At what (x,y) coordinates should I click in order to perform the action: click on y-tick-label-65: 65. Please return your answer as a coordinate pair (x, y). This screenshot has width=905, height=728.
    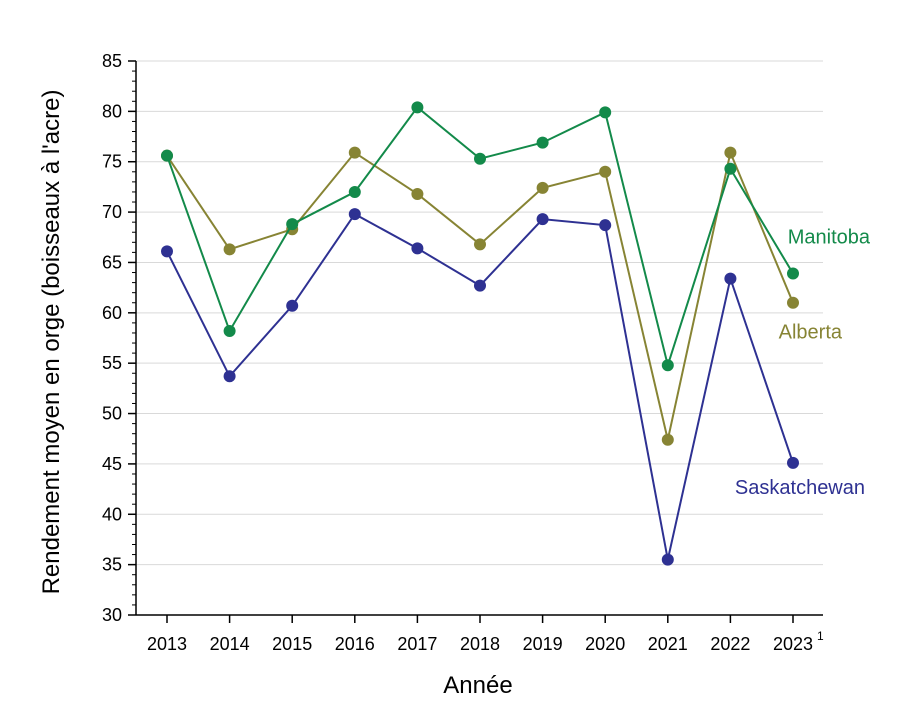
    Looking at the image, I should click on (112, 262).